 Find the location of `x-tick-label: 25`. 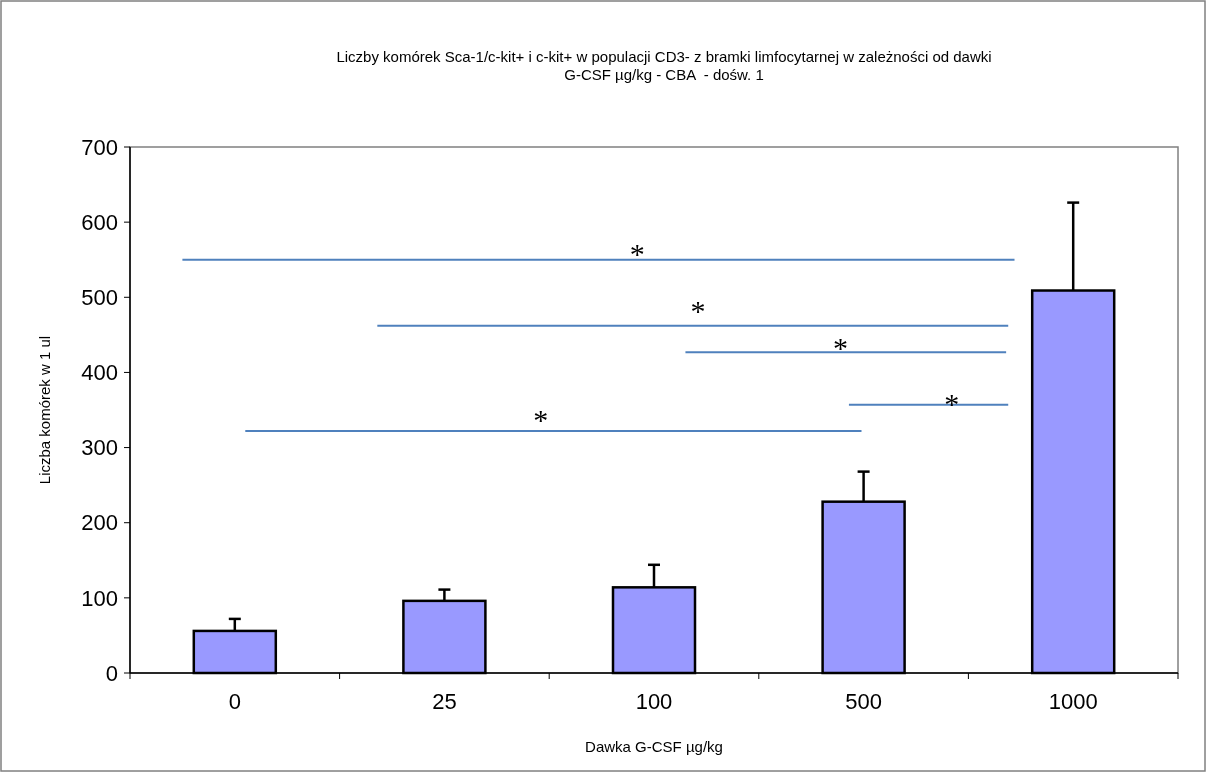

x-tick-label: 25 is located at coordinates (444, 701).